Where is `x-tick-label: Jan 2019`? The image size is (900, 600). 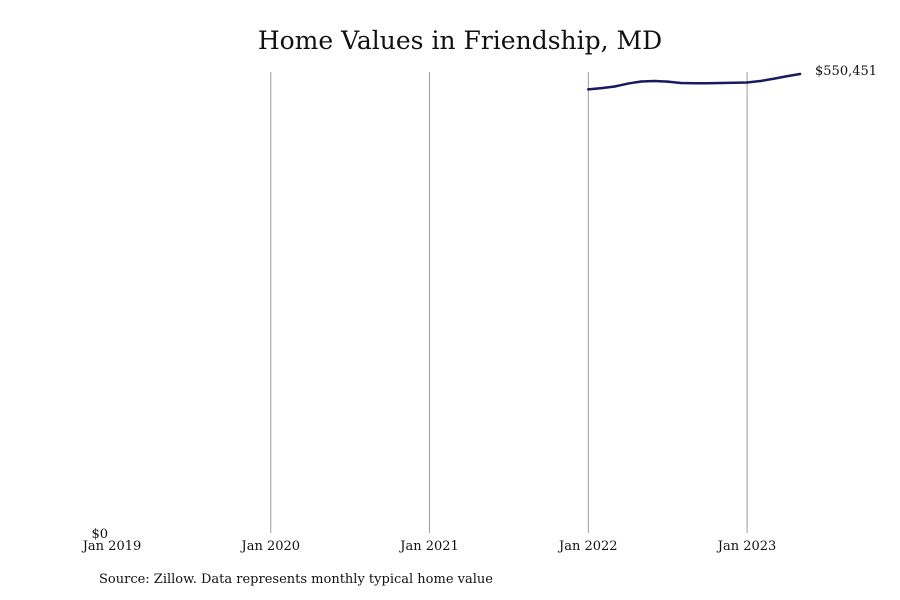
x-tick-label: Jan 2019 is located at coordinates (111, 546).